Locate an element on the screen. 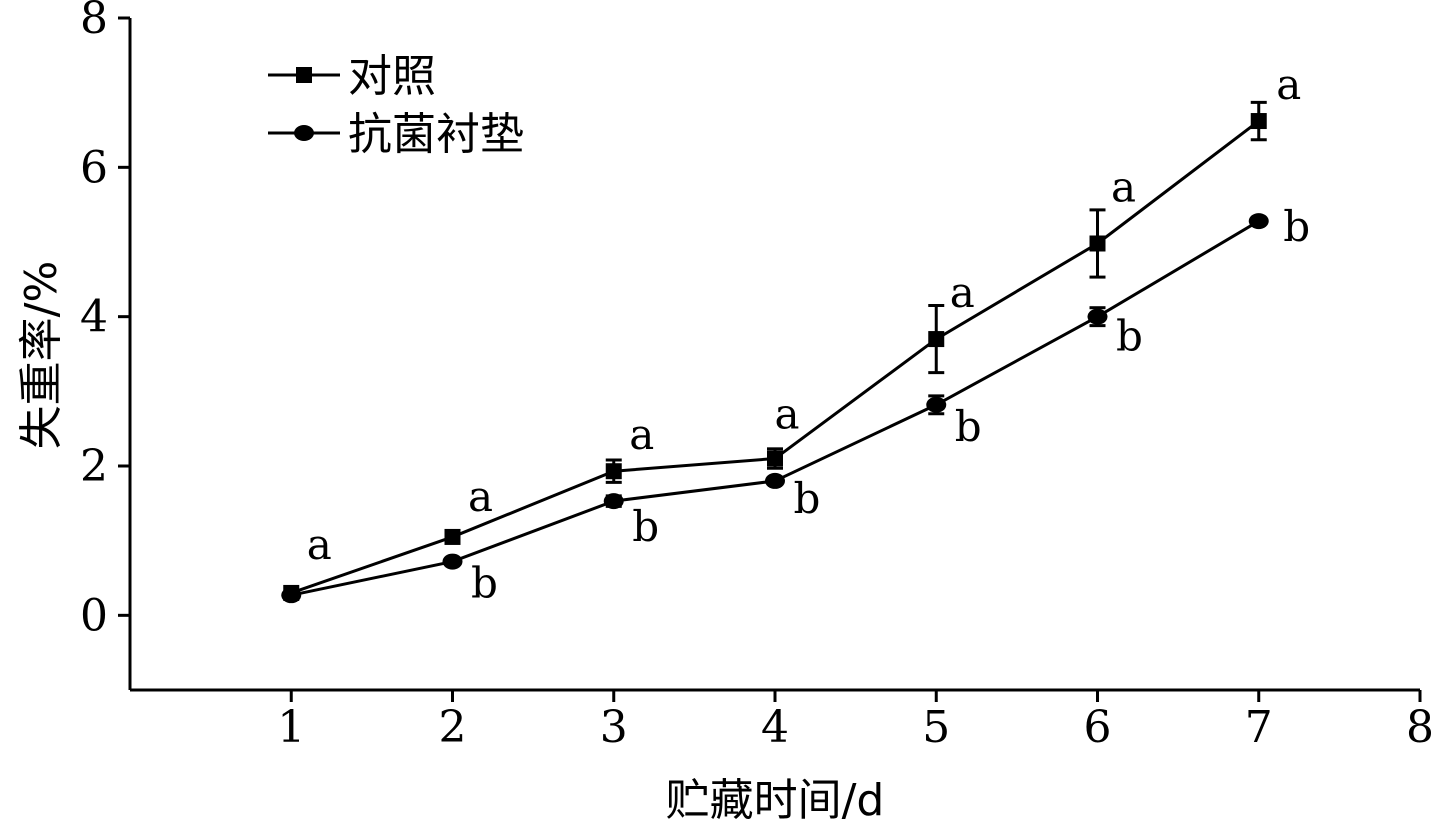 The image size is (1431, 827). x-tick-label: 8 is located at coordinates (1418, 727).